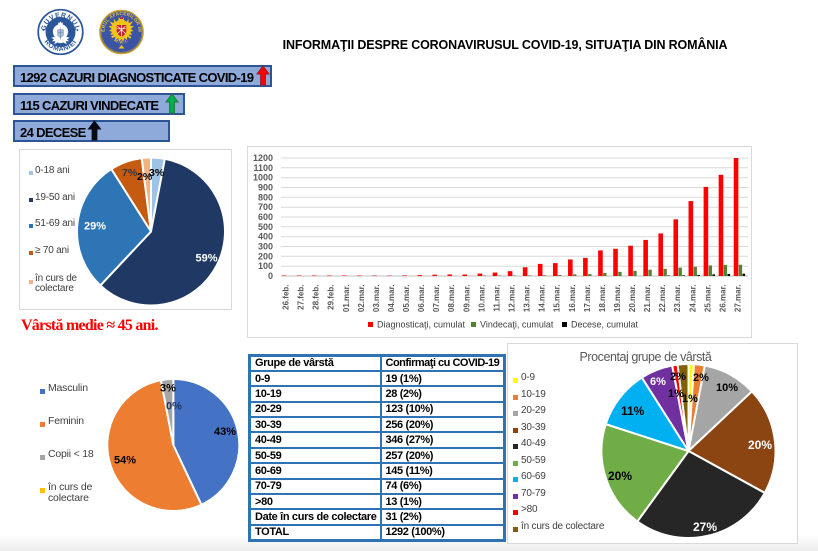 This screenshot has width=818, height=551. Describe the element at coordinates (270, 276) in the screenshot. I see `svg-text: 0` at that location.